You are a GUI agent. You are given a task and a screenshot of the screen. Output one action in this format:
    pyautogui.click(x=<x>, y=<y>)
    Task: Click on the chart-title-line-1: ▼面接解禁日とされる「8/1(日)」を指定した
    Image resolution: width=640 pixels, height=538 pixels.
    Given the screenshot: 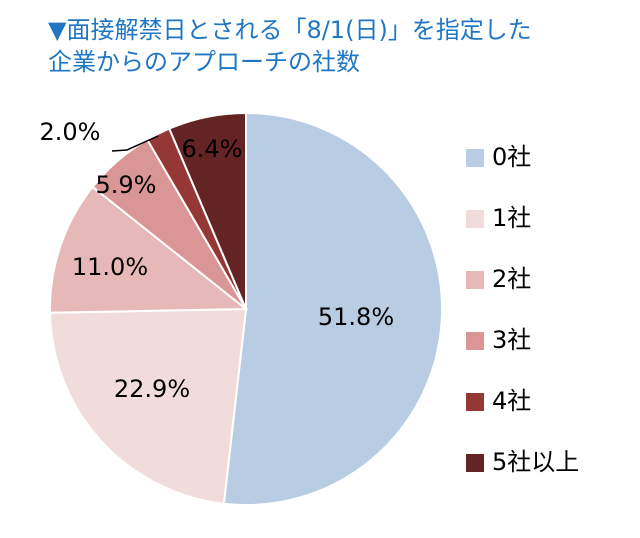 What is the action you would take?
    pyautogui.click(x=290, y=30)
    